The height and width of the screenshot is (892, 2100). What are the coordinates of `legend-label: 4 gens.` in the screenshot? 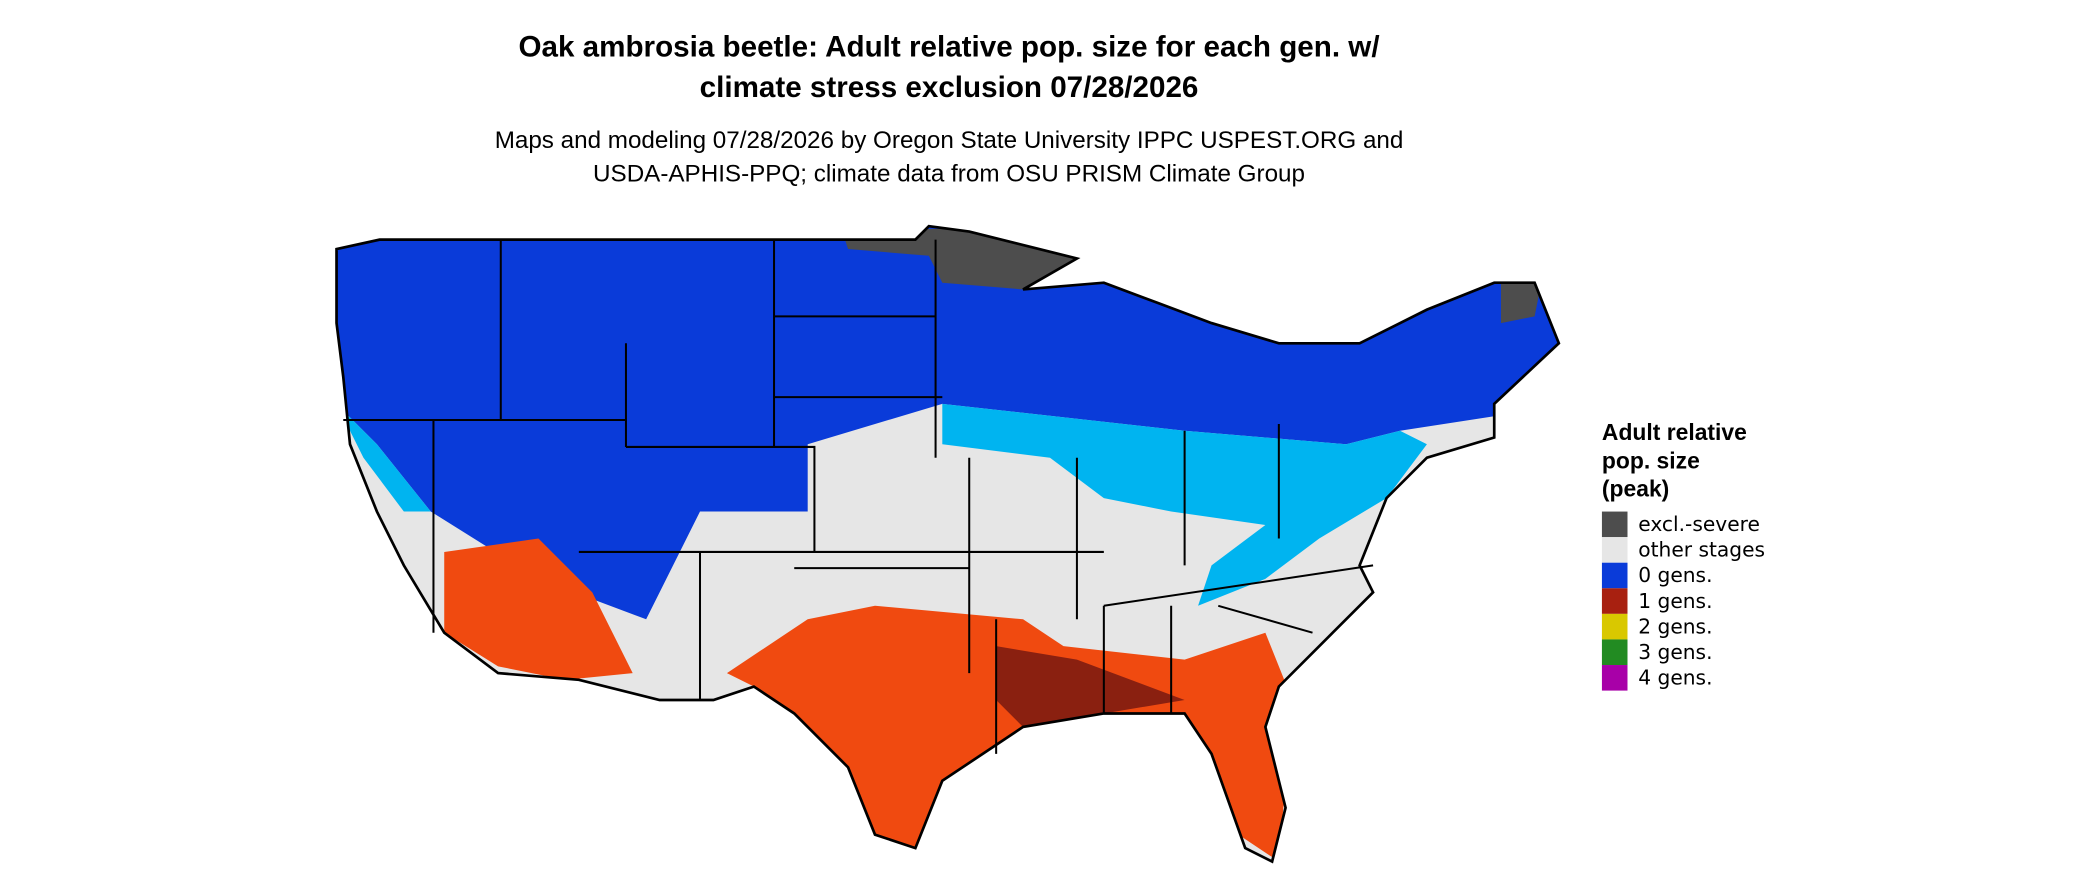 It's located at (1675, 678).